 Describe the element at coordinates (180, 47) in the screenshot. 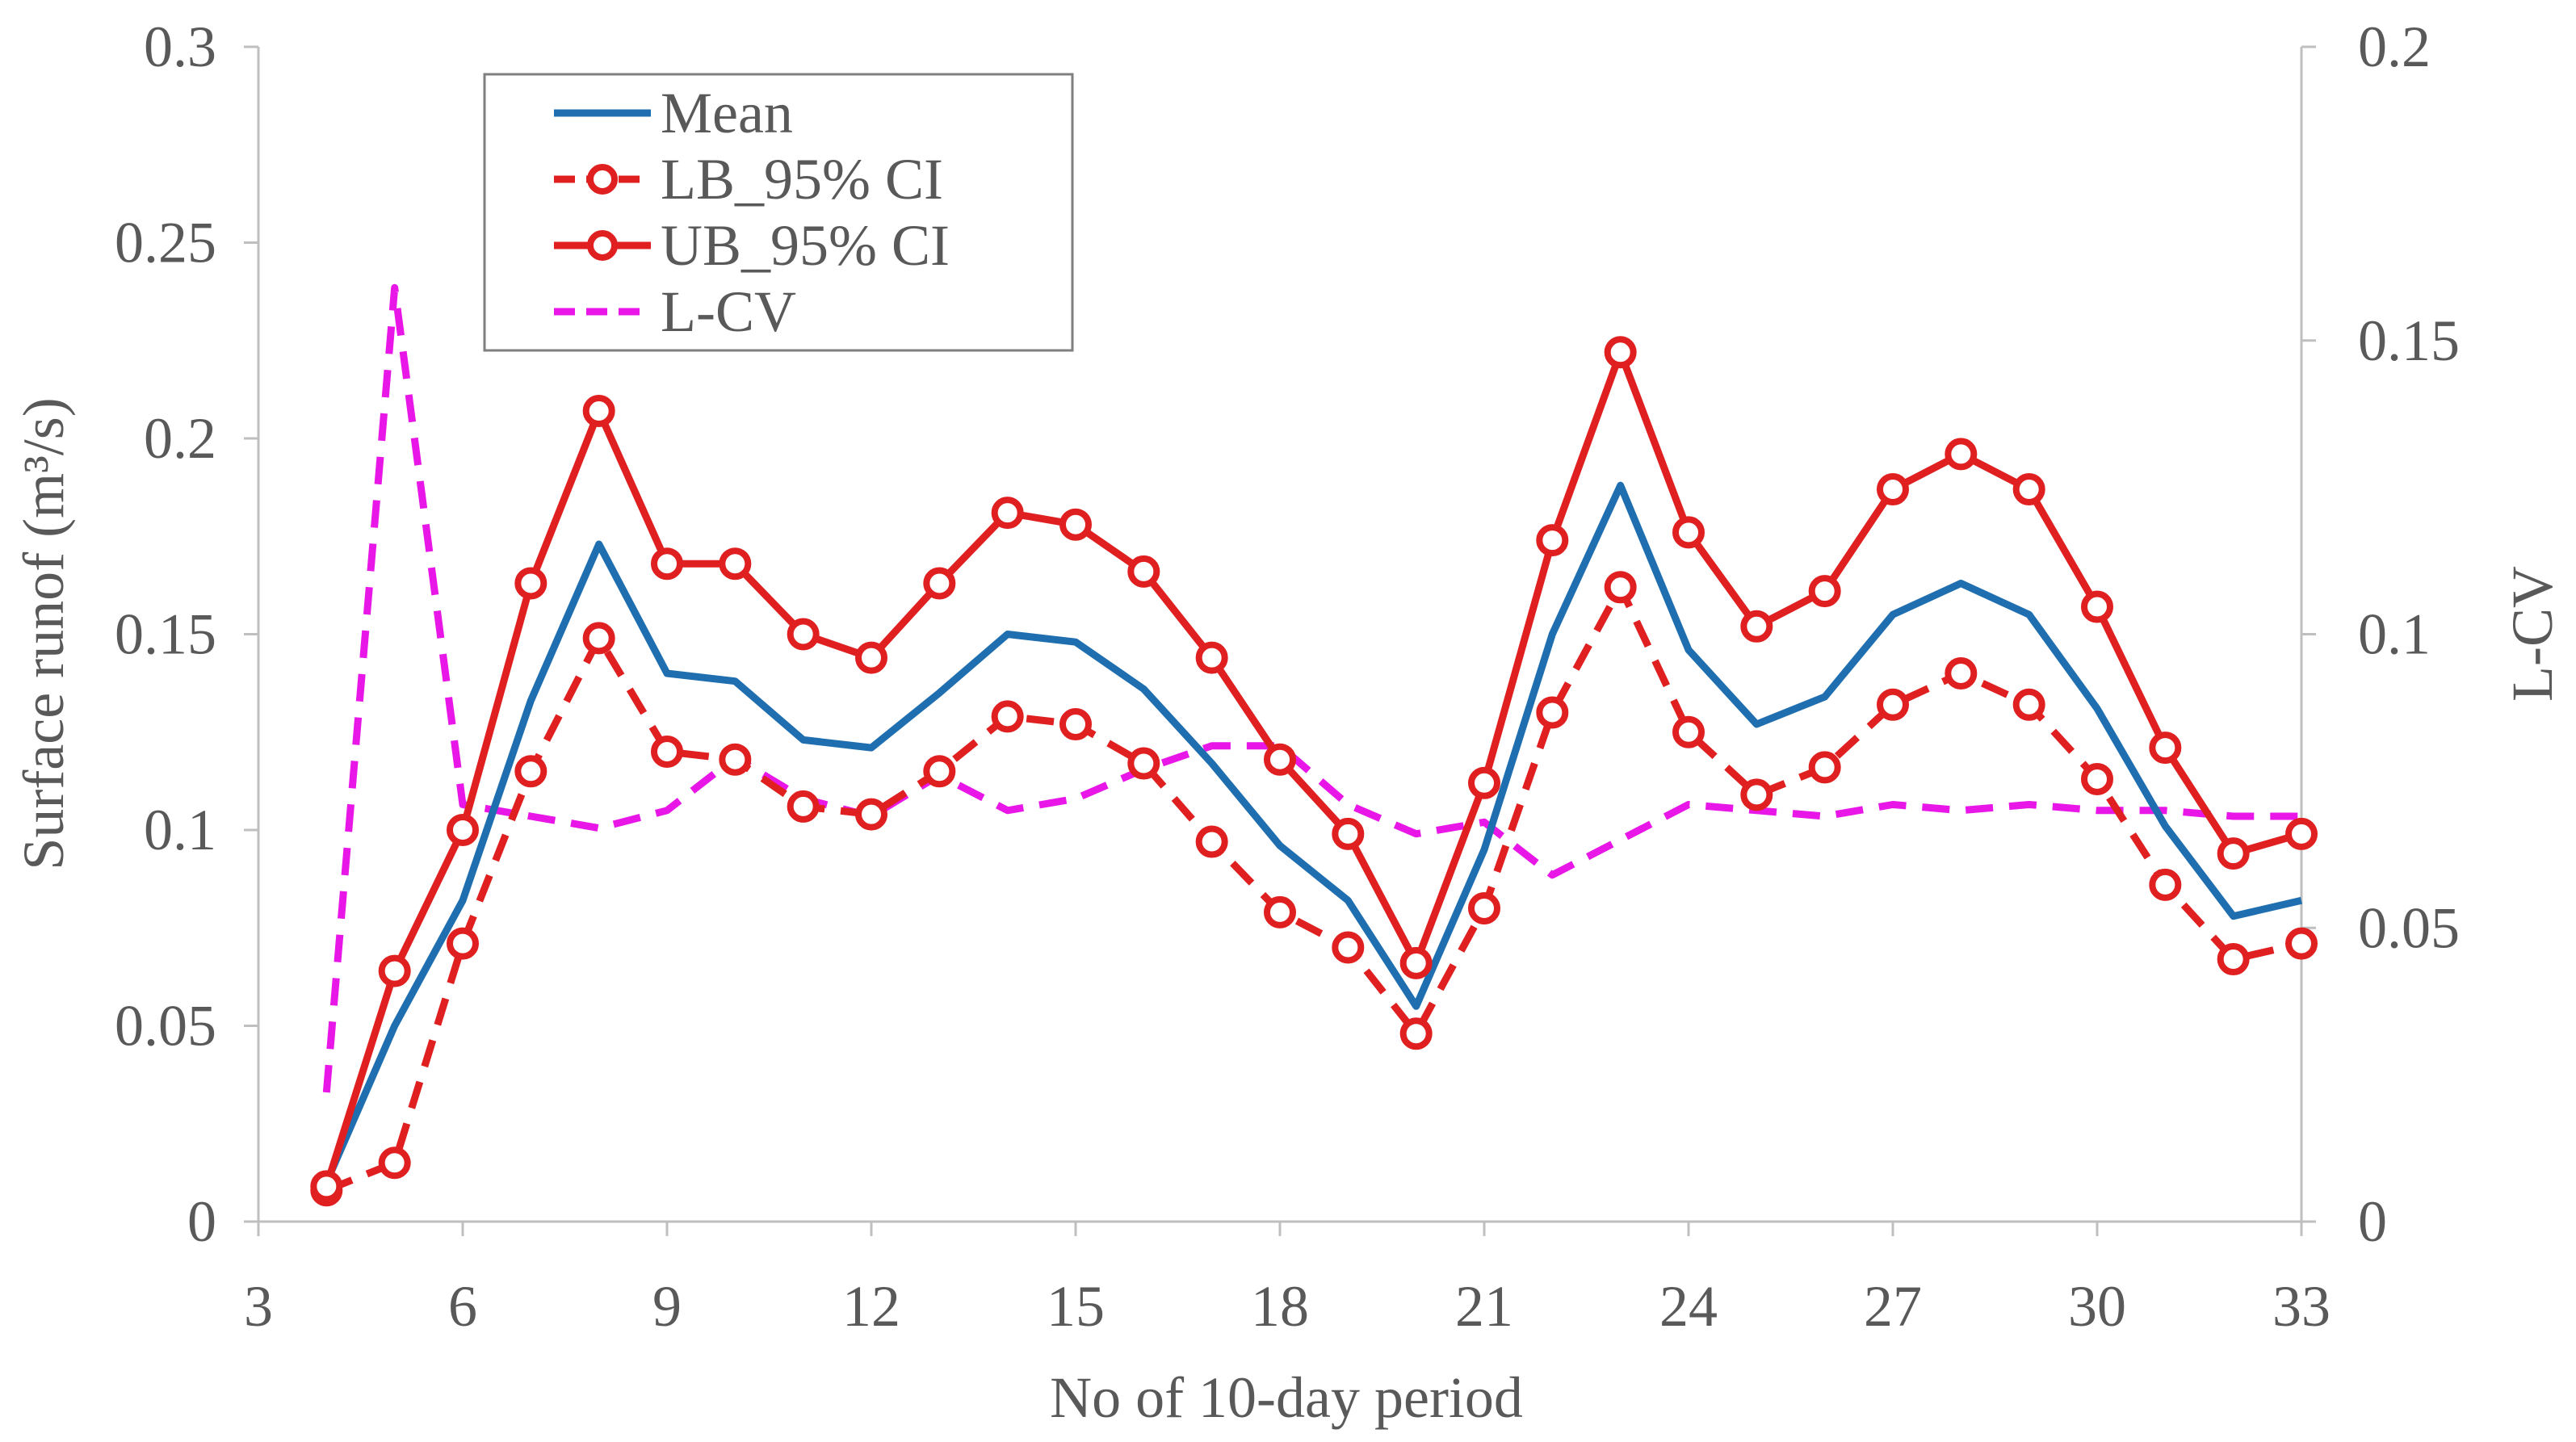

I see `y-tick-label: 0.3` at that location.